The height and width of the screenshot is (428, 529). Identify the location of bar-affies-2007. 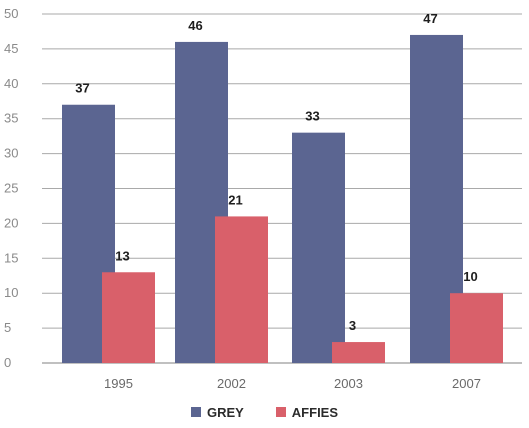
(476, 328).